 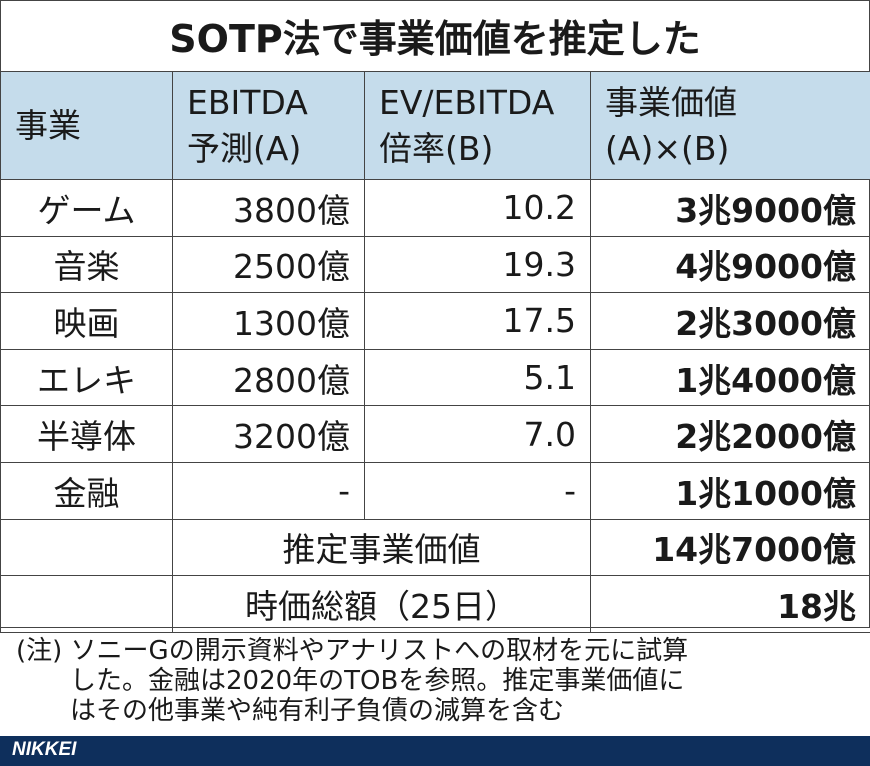 What do you see at coordinates (268, 377) in the screenshot?
I see `cell-ebitda: 2800億` at bounding box center [268, 377].